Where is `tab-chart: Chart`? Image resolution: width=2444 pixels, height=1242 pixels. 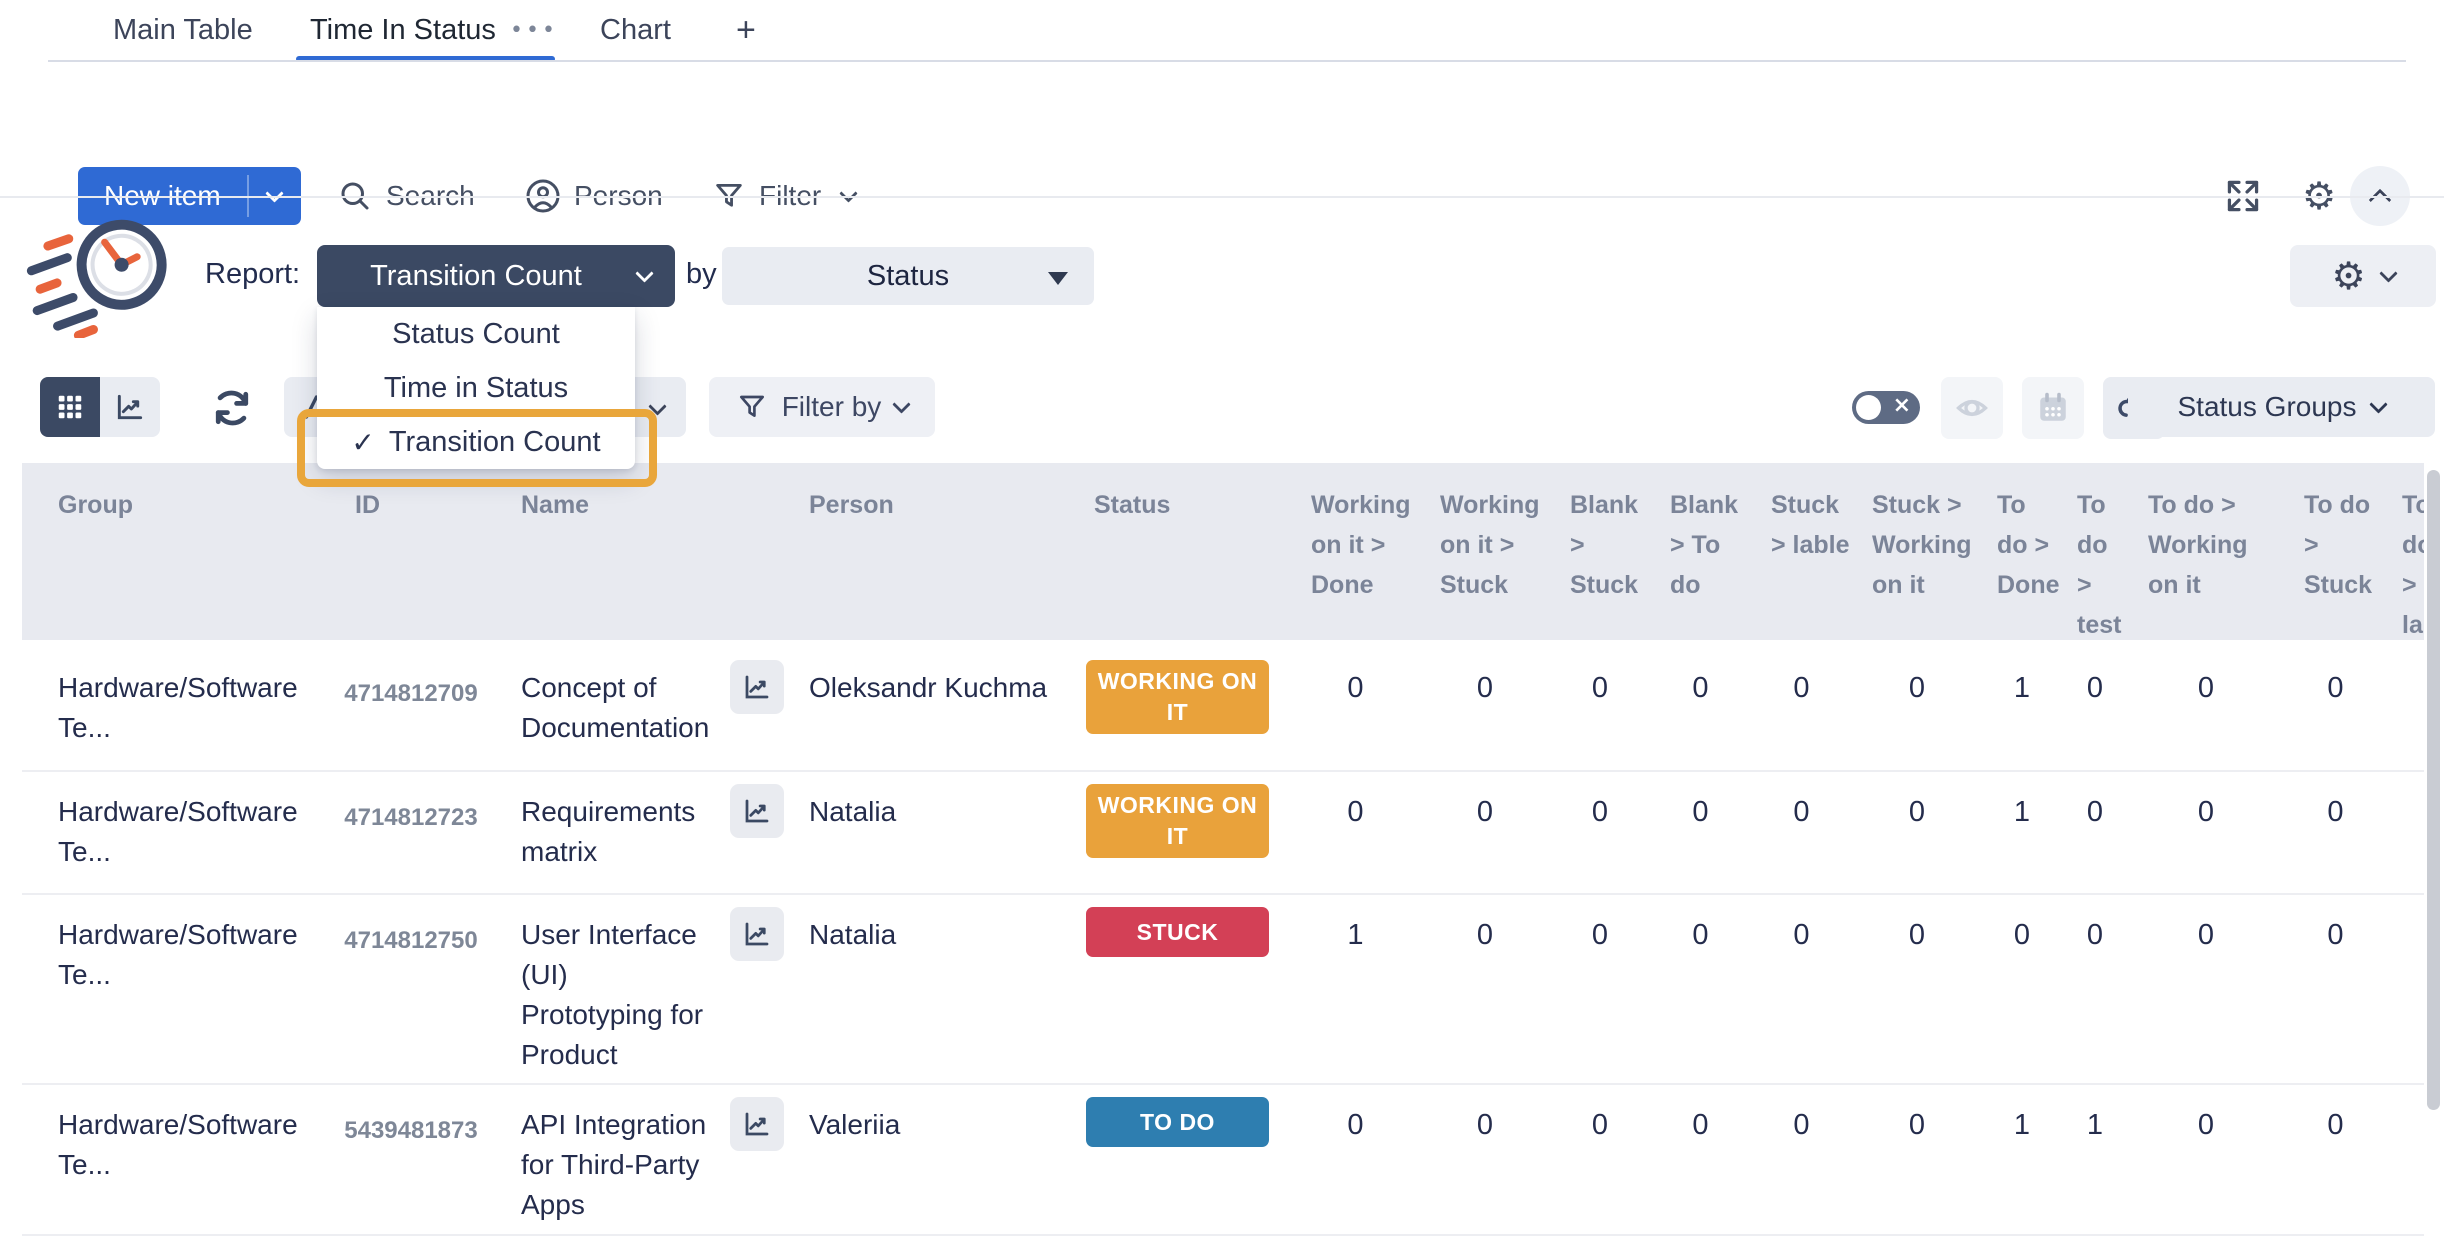 tab-chart: Chart is located at coordinates (635, 29).